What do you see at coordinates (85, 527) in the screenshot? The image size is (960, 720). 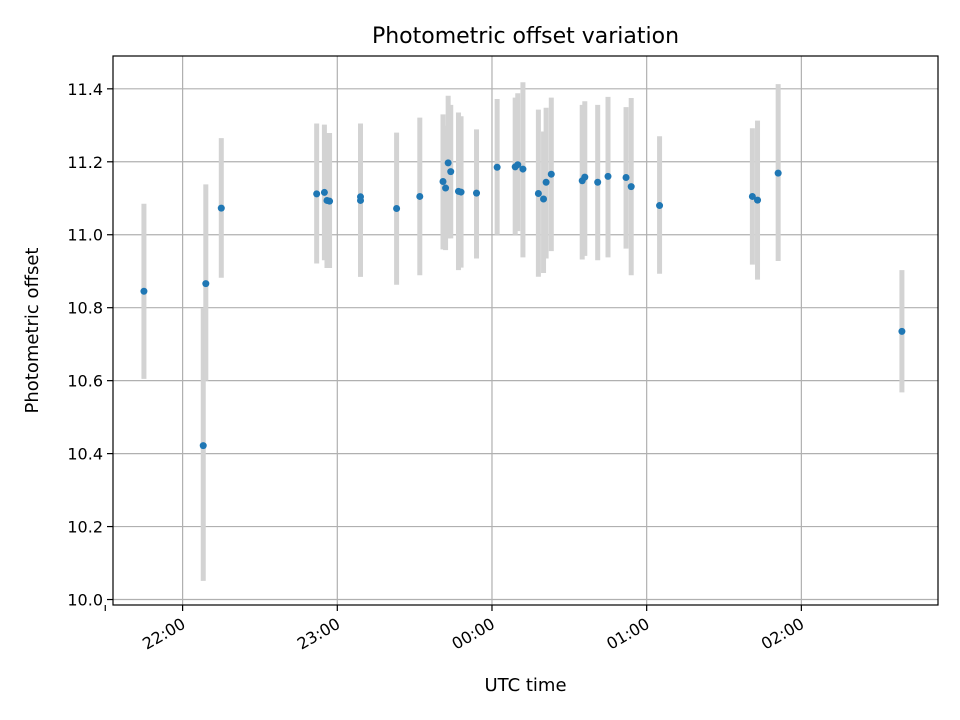 I see `y-tick-label: 10.2` at bounding box center [85, 527].